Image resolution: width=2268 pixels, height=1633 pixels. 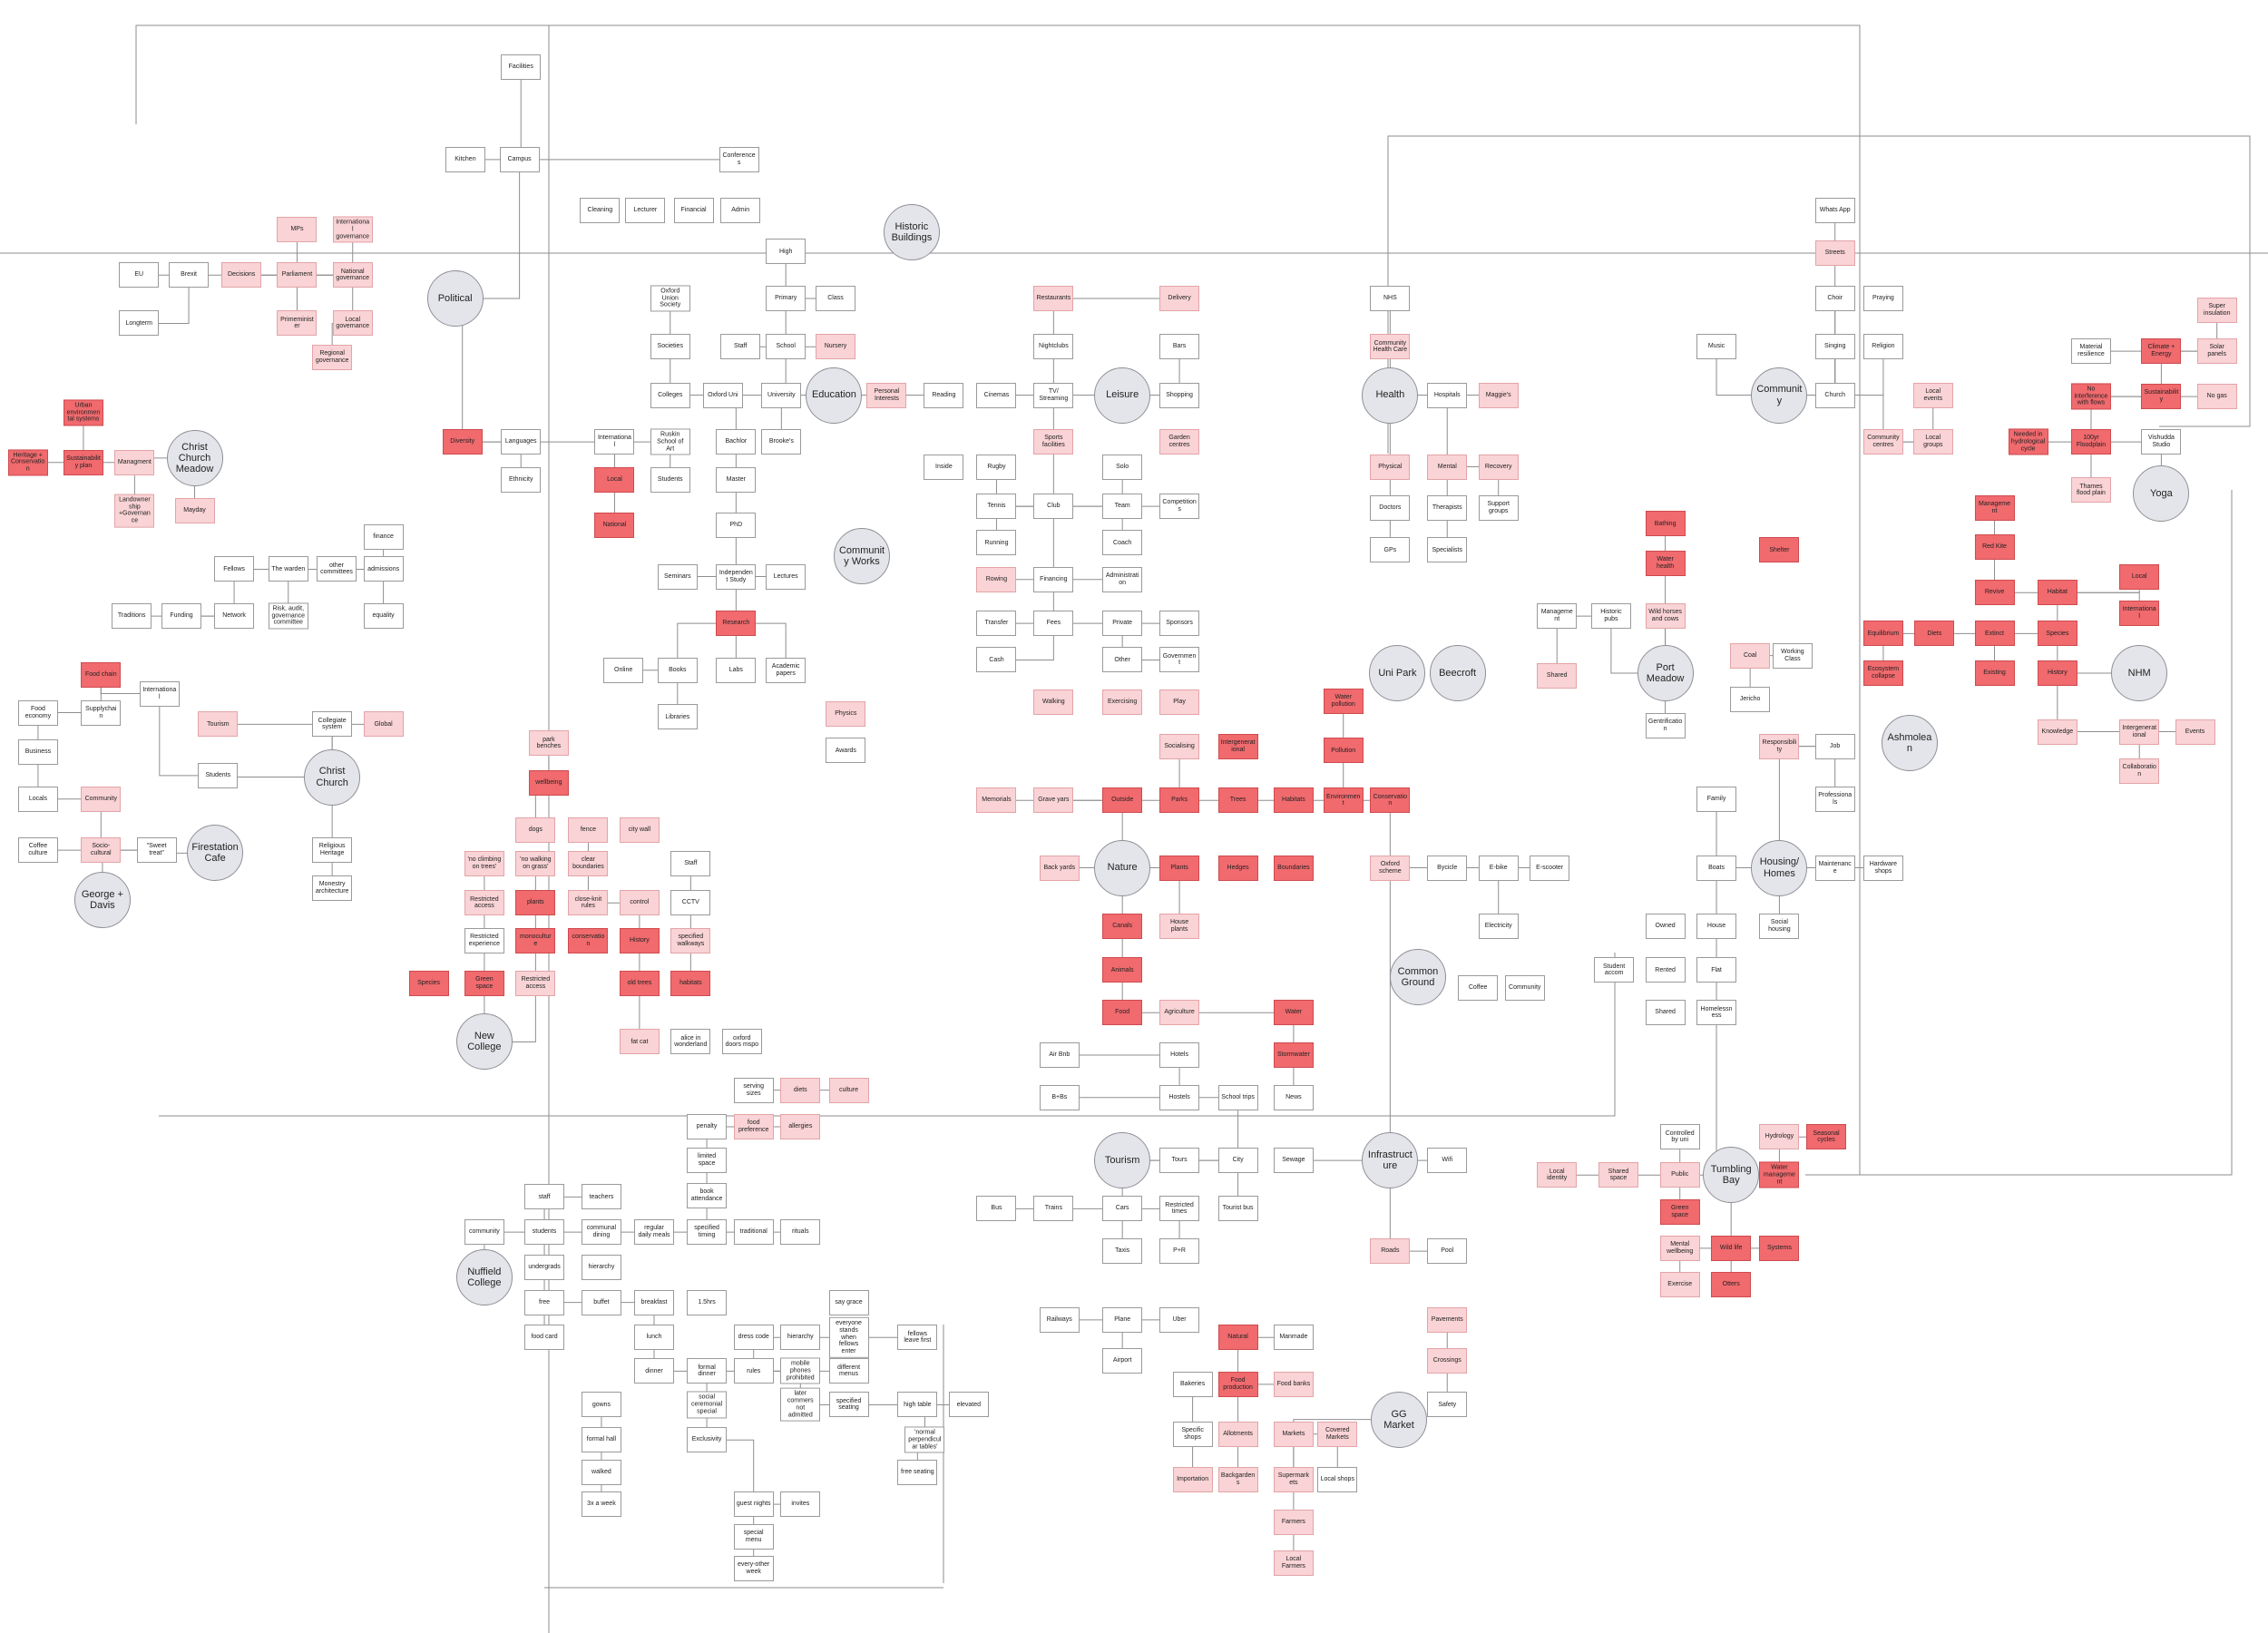 I want to click on topic-box: dress code, so click(x=753, y=1338).